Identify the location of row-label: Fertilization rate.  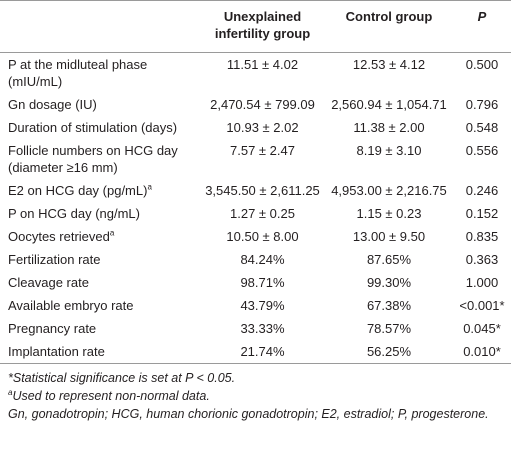
(54, 259).